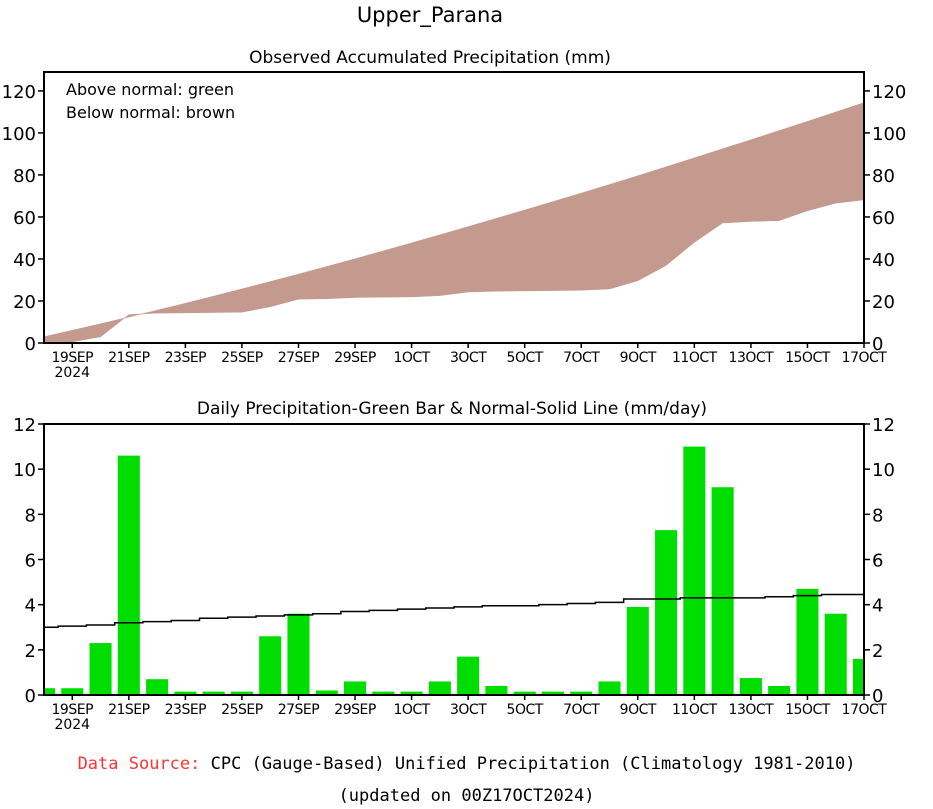 The width and height of the screenshot is (933, 809). I want to click on y-tick-label-right: 120, so click(889, 92).